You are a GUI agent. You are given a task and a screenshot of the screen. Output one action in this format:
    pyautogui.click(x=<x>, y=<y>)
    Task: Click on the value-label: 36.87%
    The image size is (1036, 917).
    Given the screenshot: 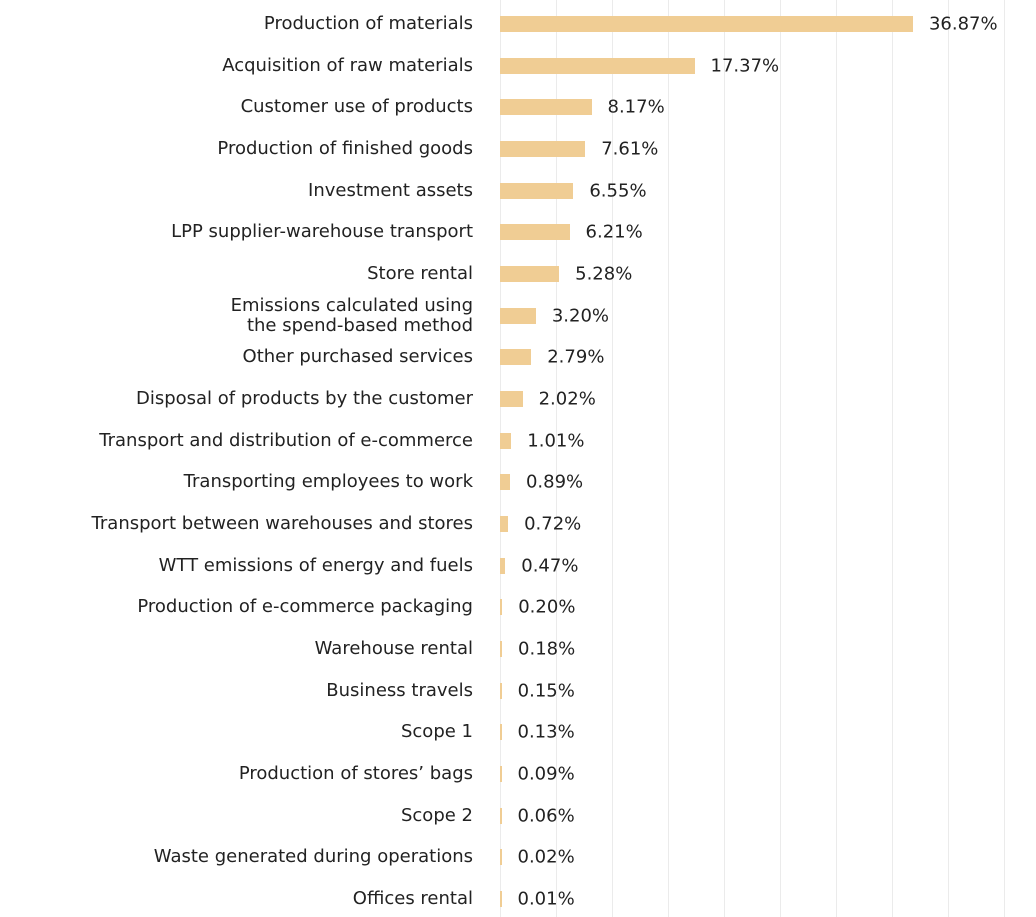 What is the action you would take?
    pyautogui.click(x=963, y=24)
    